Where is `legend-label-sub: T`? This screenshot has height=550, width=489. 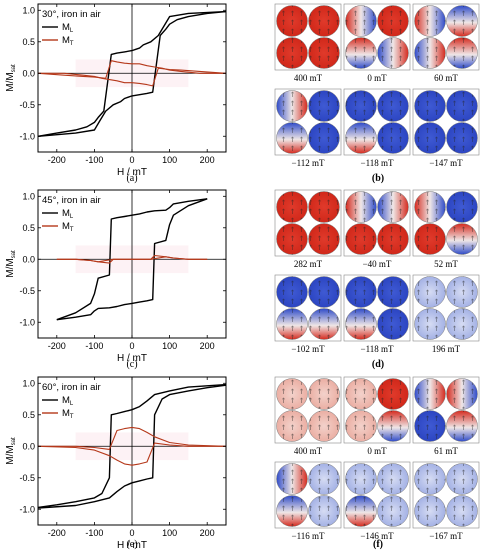
legend-label-sub: T is located at coordinates (72, 417).